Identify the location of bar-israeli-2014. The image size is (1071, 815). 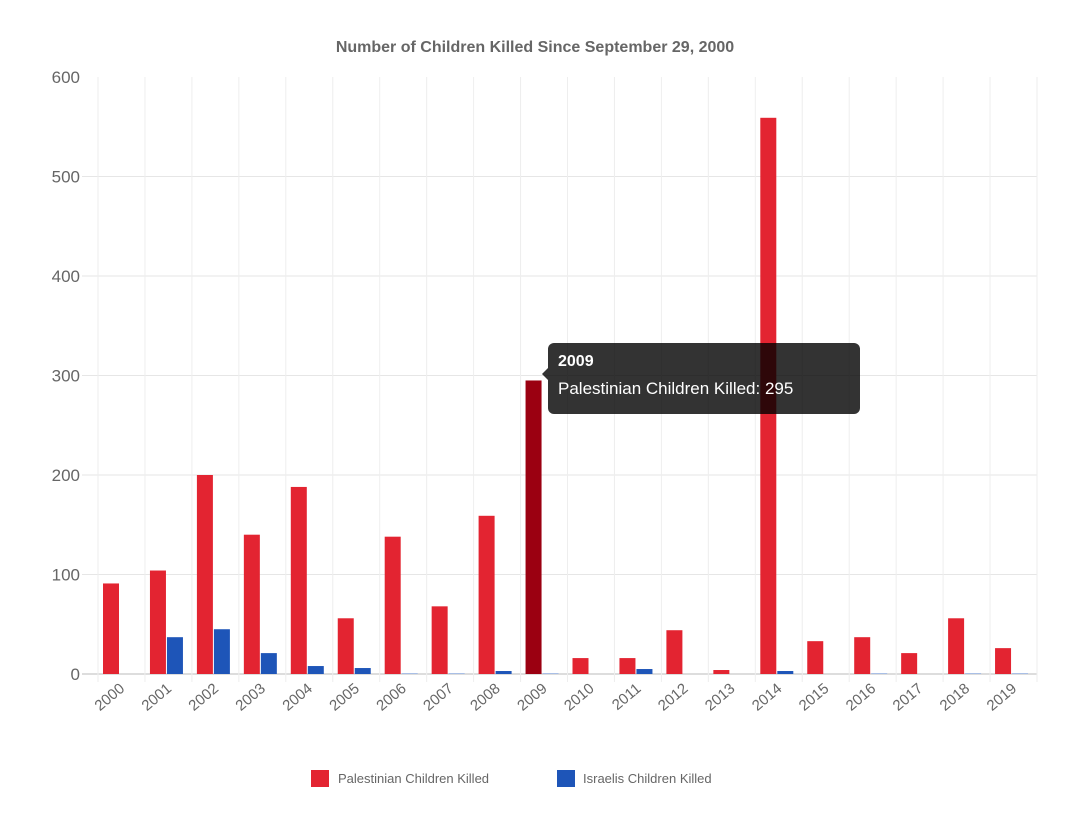
(785, 672).